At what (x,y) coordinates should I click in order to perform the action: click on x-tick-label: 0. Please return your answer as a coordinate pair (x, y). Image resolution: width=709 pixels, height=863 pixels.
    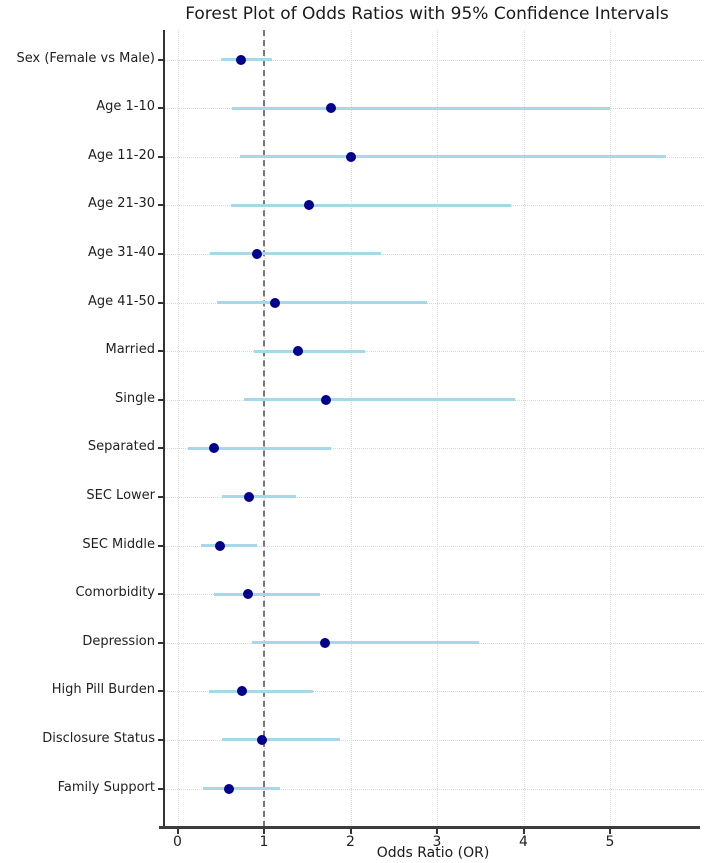
    Looking at the image, I should click on (177, 842).